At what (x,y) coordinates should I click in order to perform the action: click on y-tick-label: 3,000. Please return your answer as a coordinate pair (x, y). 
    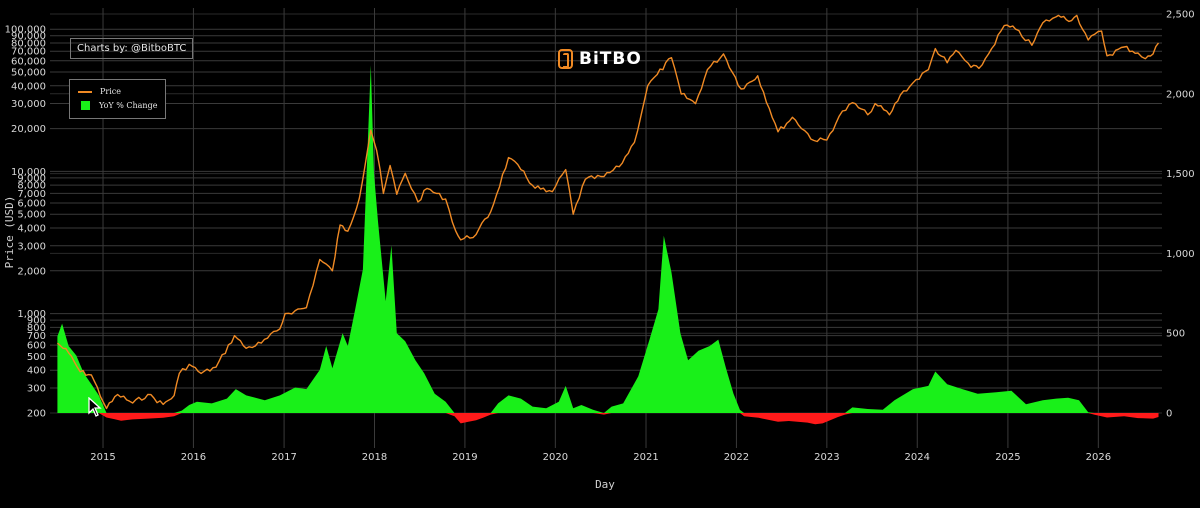
    Looking at the image, I should click on (31, 246).